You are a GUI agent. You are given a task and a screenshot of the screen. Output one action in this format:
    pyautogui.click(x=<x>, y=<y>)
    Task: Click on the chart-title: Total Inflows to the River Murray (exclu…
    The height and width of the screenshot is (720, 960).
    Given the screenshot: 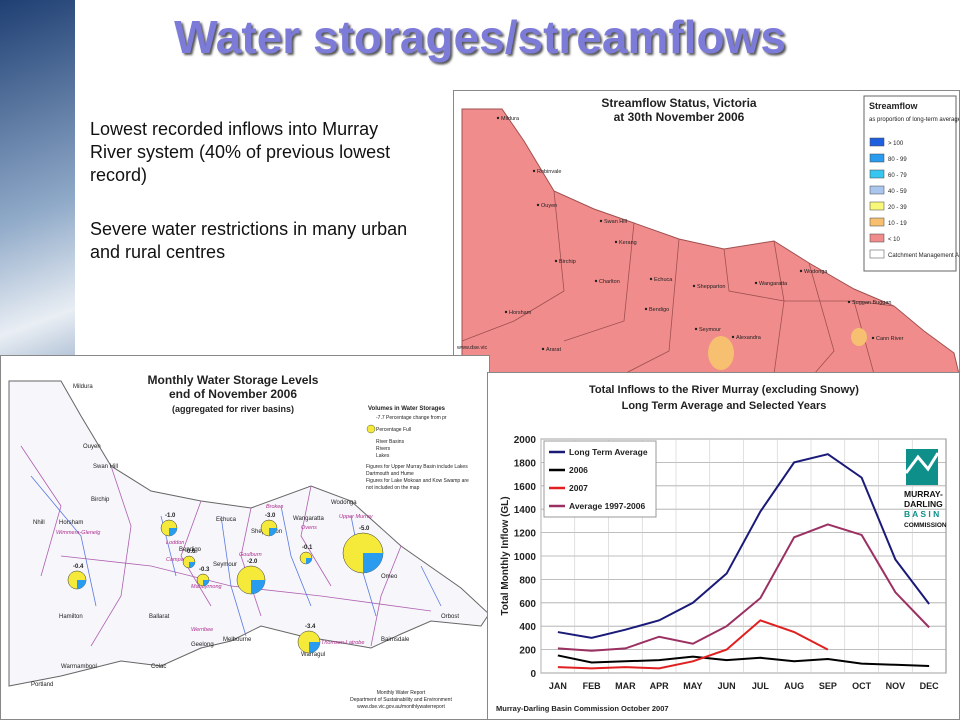 What is the action you would take?
    pyautogui.click(x=724, y=390)
    